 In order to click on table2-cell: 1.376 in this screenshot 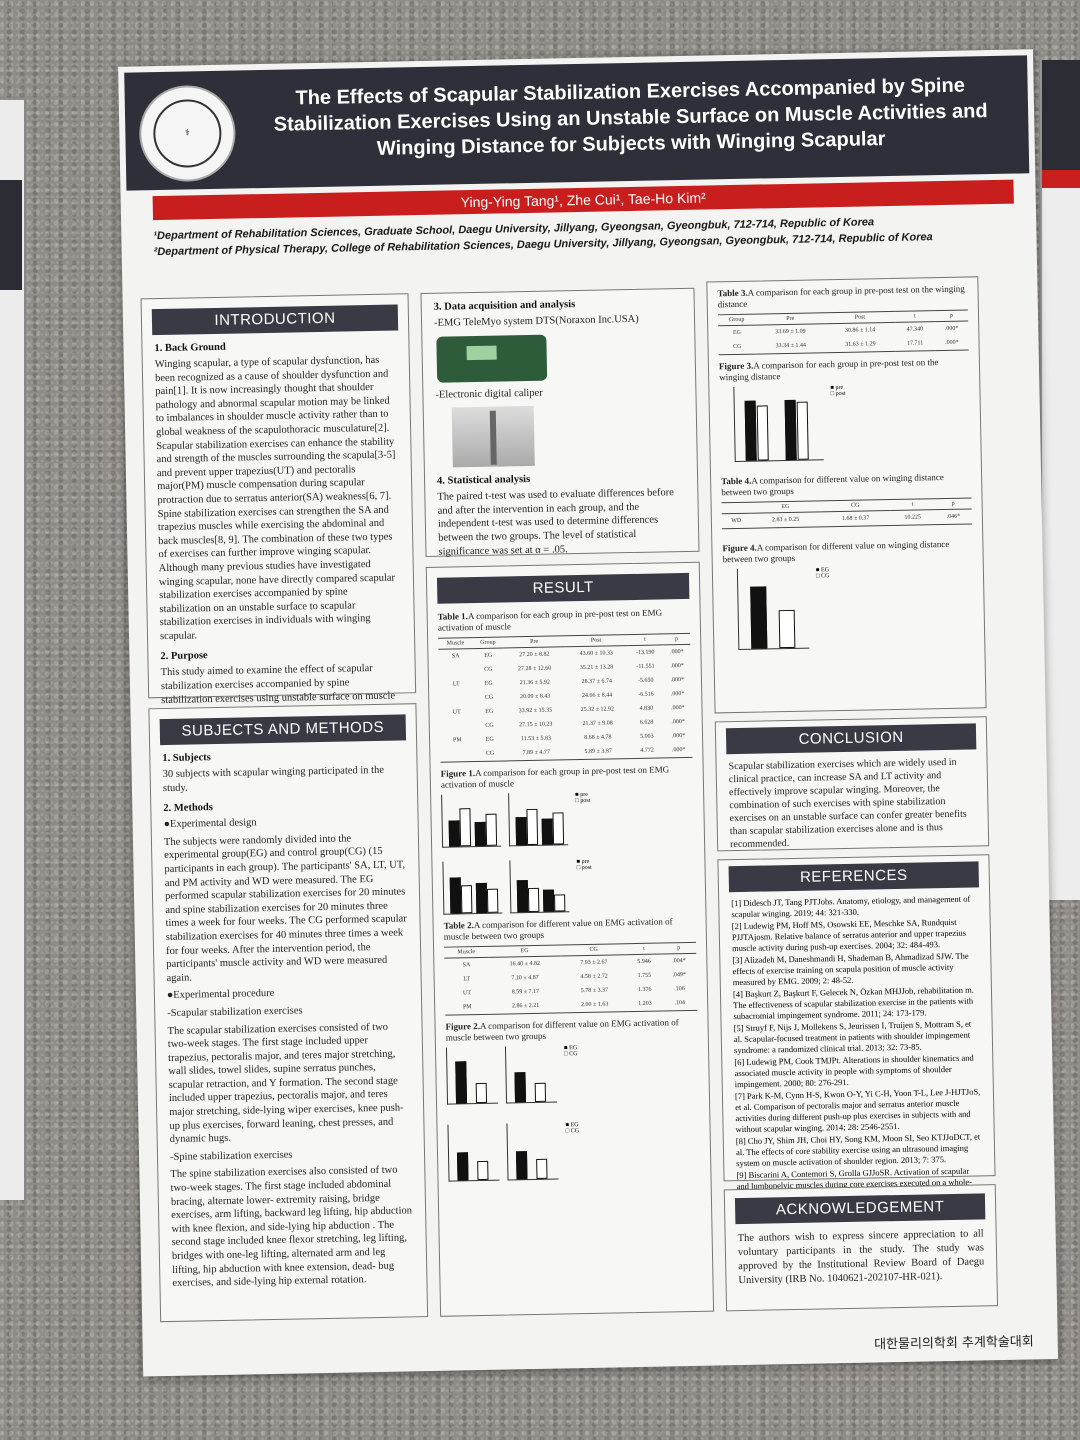, I will do `click(644, 989)`.